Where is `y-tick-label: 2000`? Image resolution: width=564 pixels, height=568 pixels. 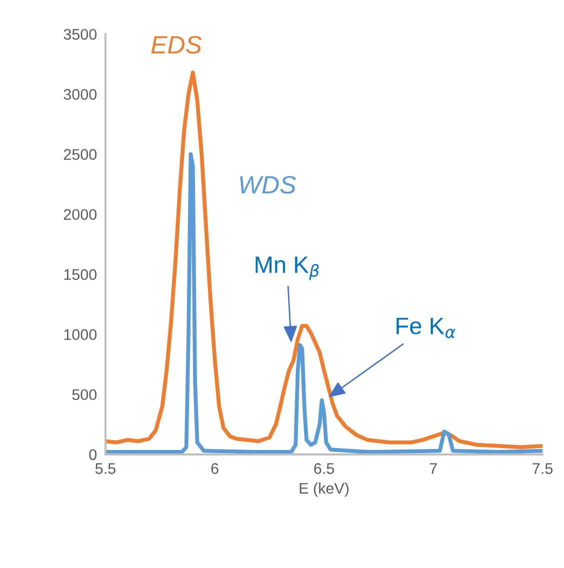
y-tick-label: 2000 is located at coordinates (80, 214).